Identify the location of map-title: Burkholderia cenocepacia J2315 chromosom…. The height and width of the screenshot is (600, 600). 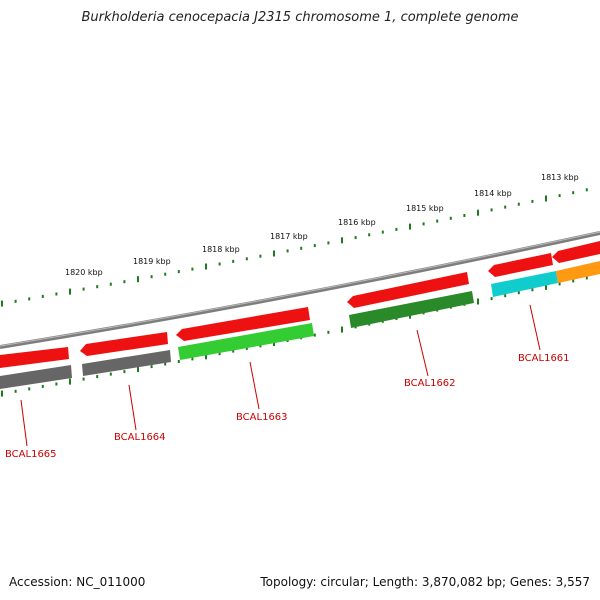
(300, 17).